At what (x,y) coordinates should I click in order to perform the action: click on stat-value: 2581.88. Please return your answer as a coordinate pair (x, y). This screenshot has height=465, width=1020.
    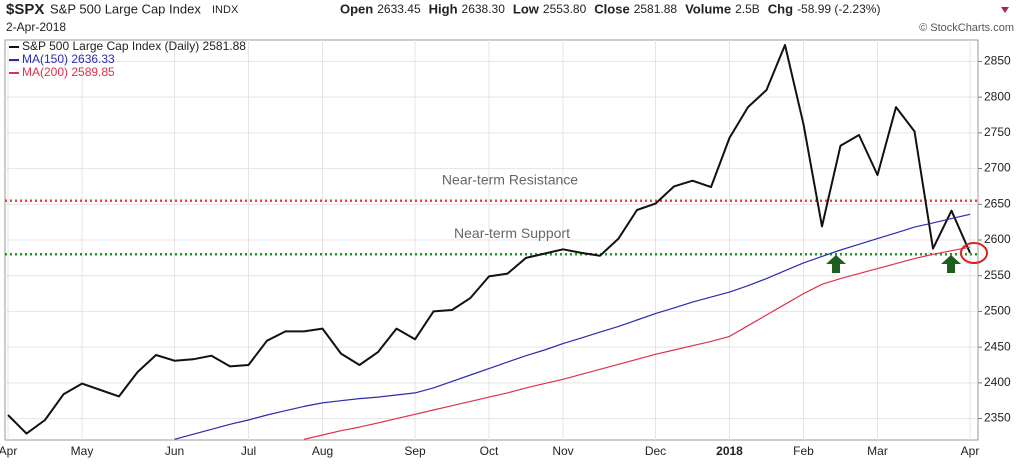
    Looking at the image, I should click on (656, 9).